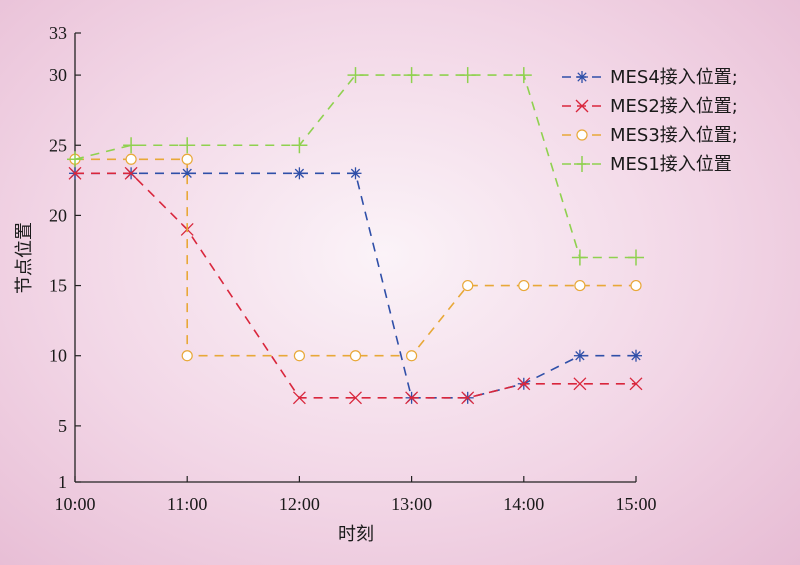 This screenshot has width=800, height=565. Describe the element at coordinates (62, 426) in the screenshot. I see `y-tick-label: 5` at that location.